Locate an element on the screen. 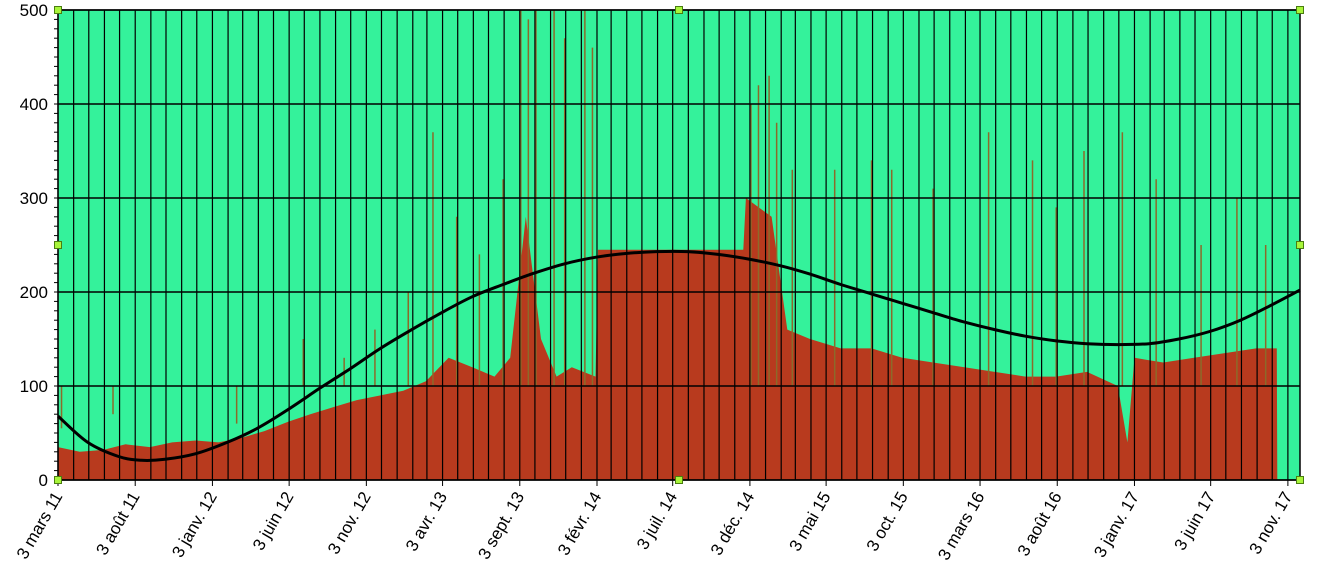 The width and height of the screenshot is (1319, 578). x-tick-label: 3 août 16 is located at coordinates (1040, 524).